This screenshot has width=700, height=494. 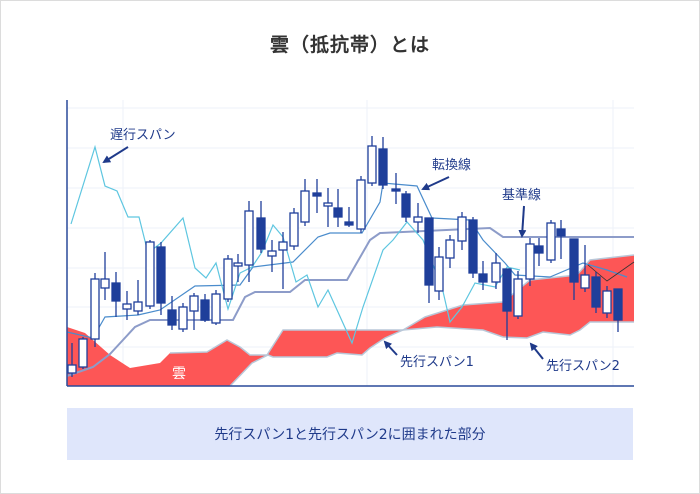 What do you see at coordinates (390, 348) in the screenshot?
I see `senkou-span-1-arrow-icon` at bounding box center [390, 348].